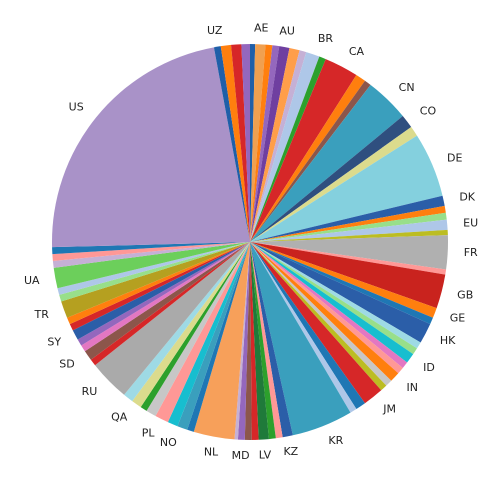 The height and width of the screenshot is (480, 500). What do you see at coordinates (290, 451) in the screenshot?
I see `slice-label: KZ` at bounding box center [290, 451].